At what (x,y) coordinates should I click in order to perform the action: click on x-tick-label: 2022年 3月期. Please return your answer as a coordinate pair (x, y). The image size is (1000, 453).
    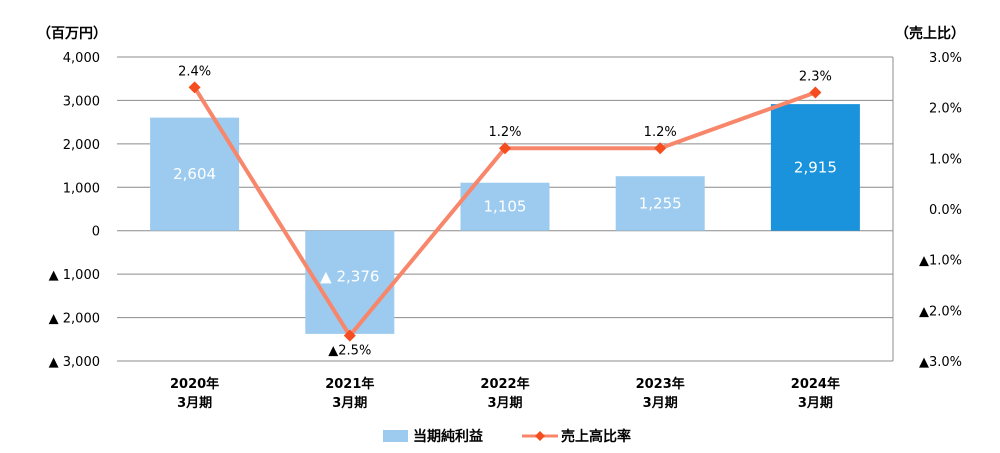
    Looking at the image, I should click on (504, 393).